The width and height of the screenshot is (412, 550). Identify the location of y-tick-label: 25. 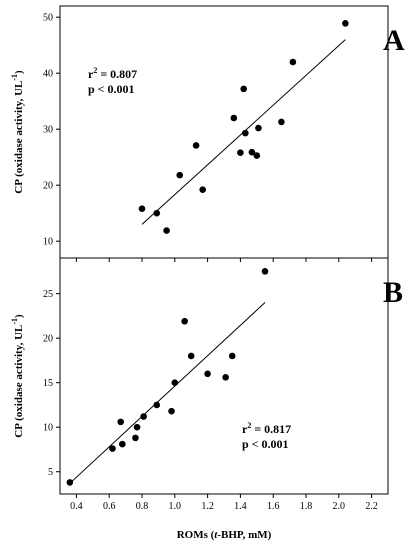
(48, 294).